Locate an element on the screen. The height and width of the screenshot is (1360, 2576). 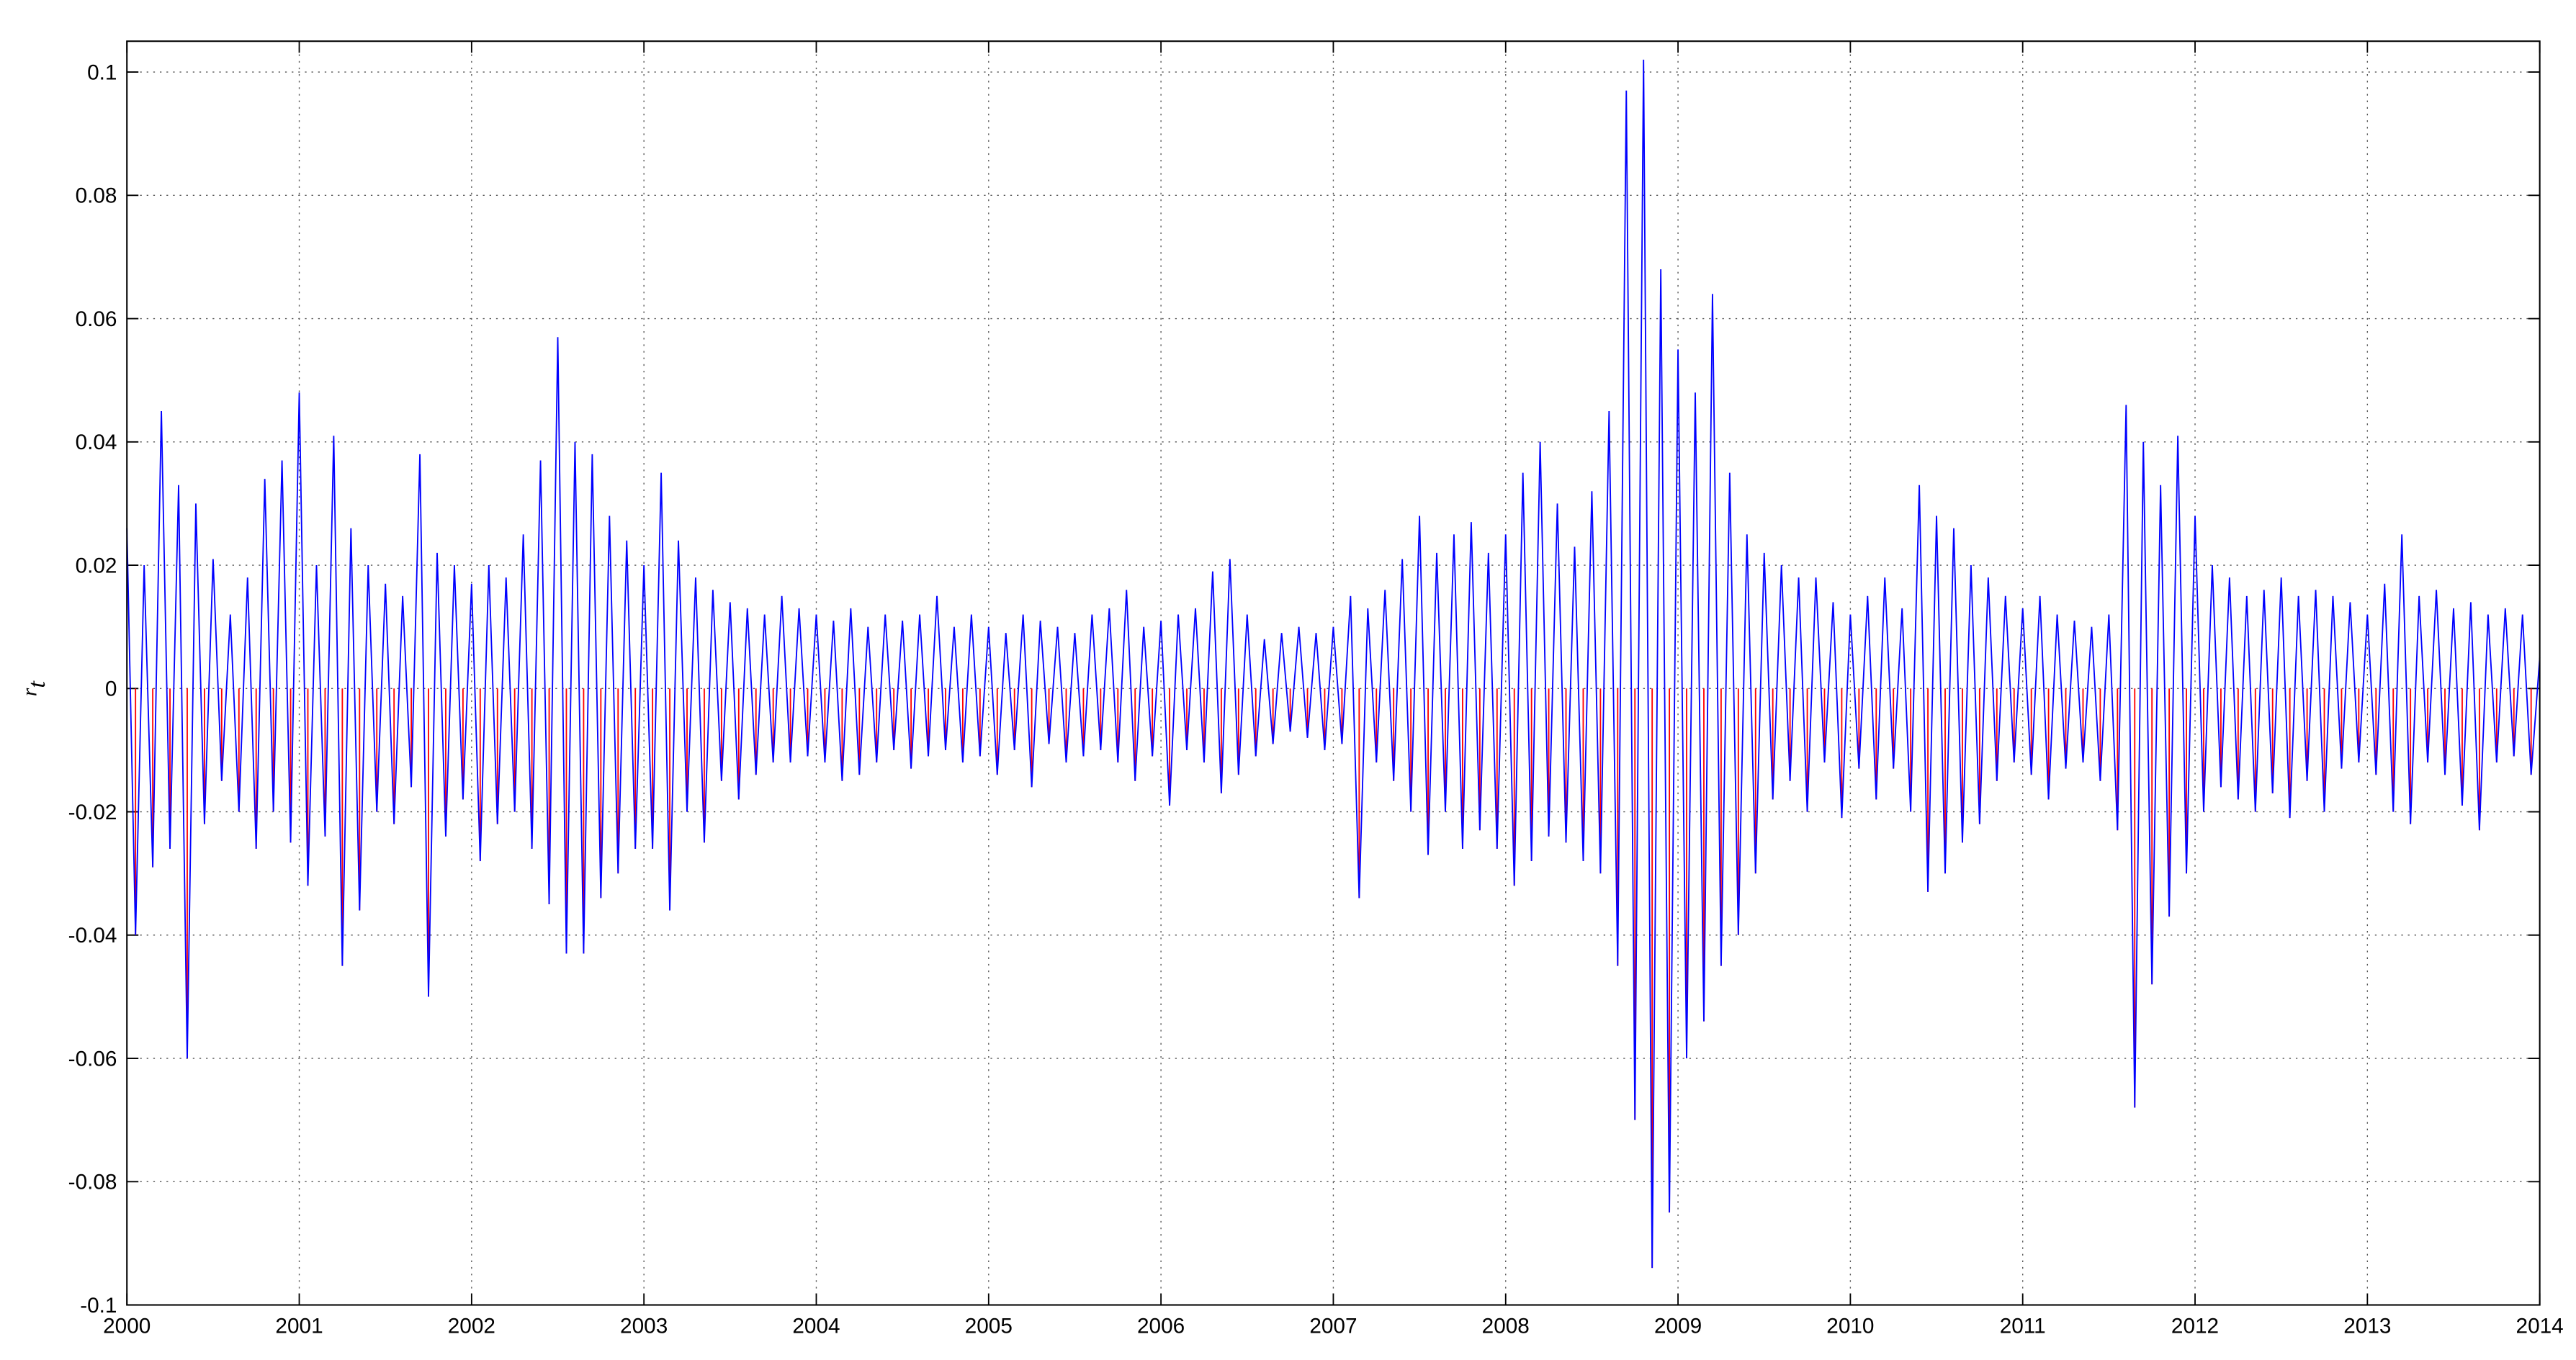
y-label-base: r is located at coordinates (29, 692).